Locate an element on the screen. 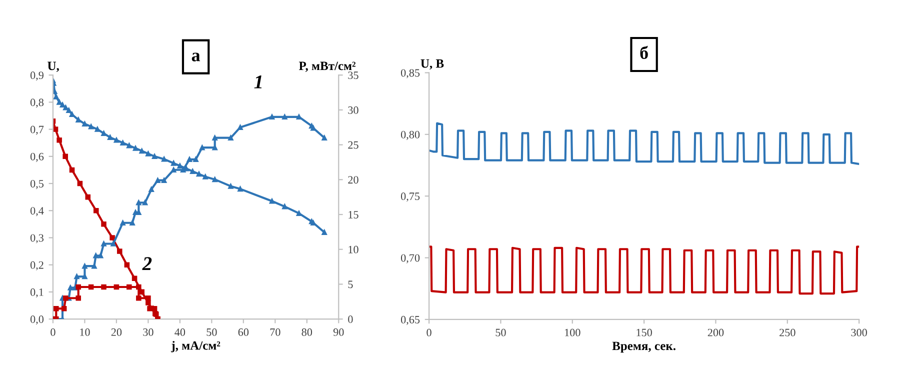 The height and width of the screenshot is (391, 904). y-axis-title: U, is located at coordinates (53, 67).